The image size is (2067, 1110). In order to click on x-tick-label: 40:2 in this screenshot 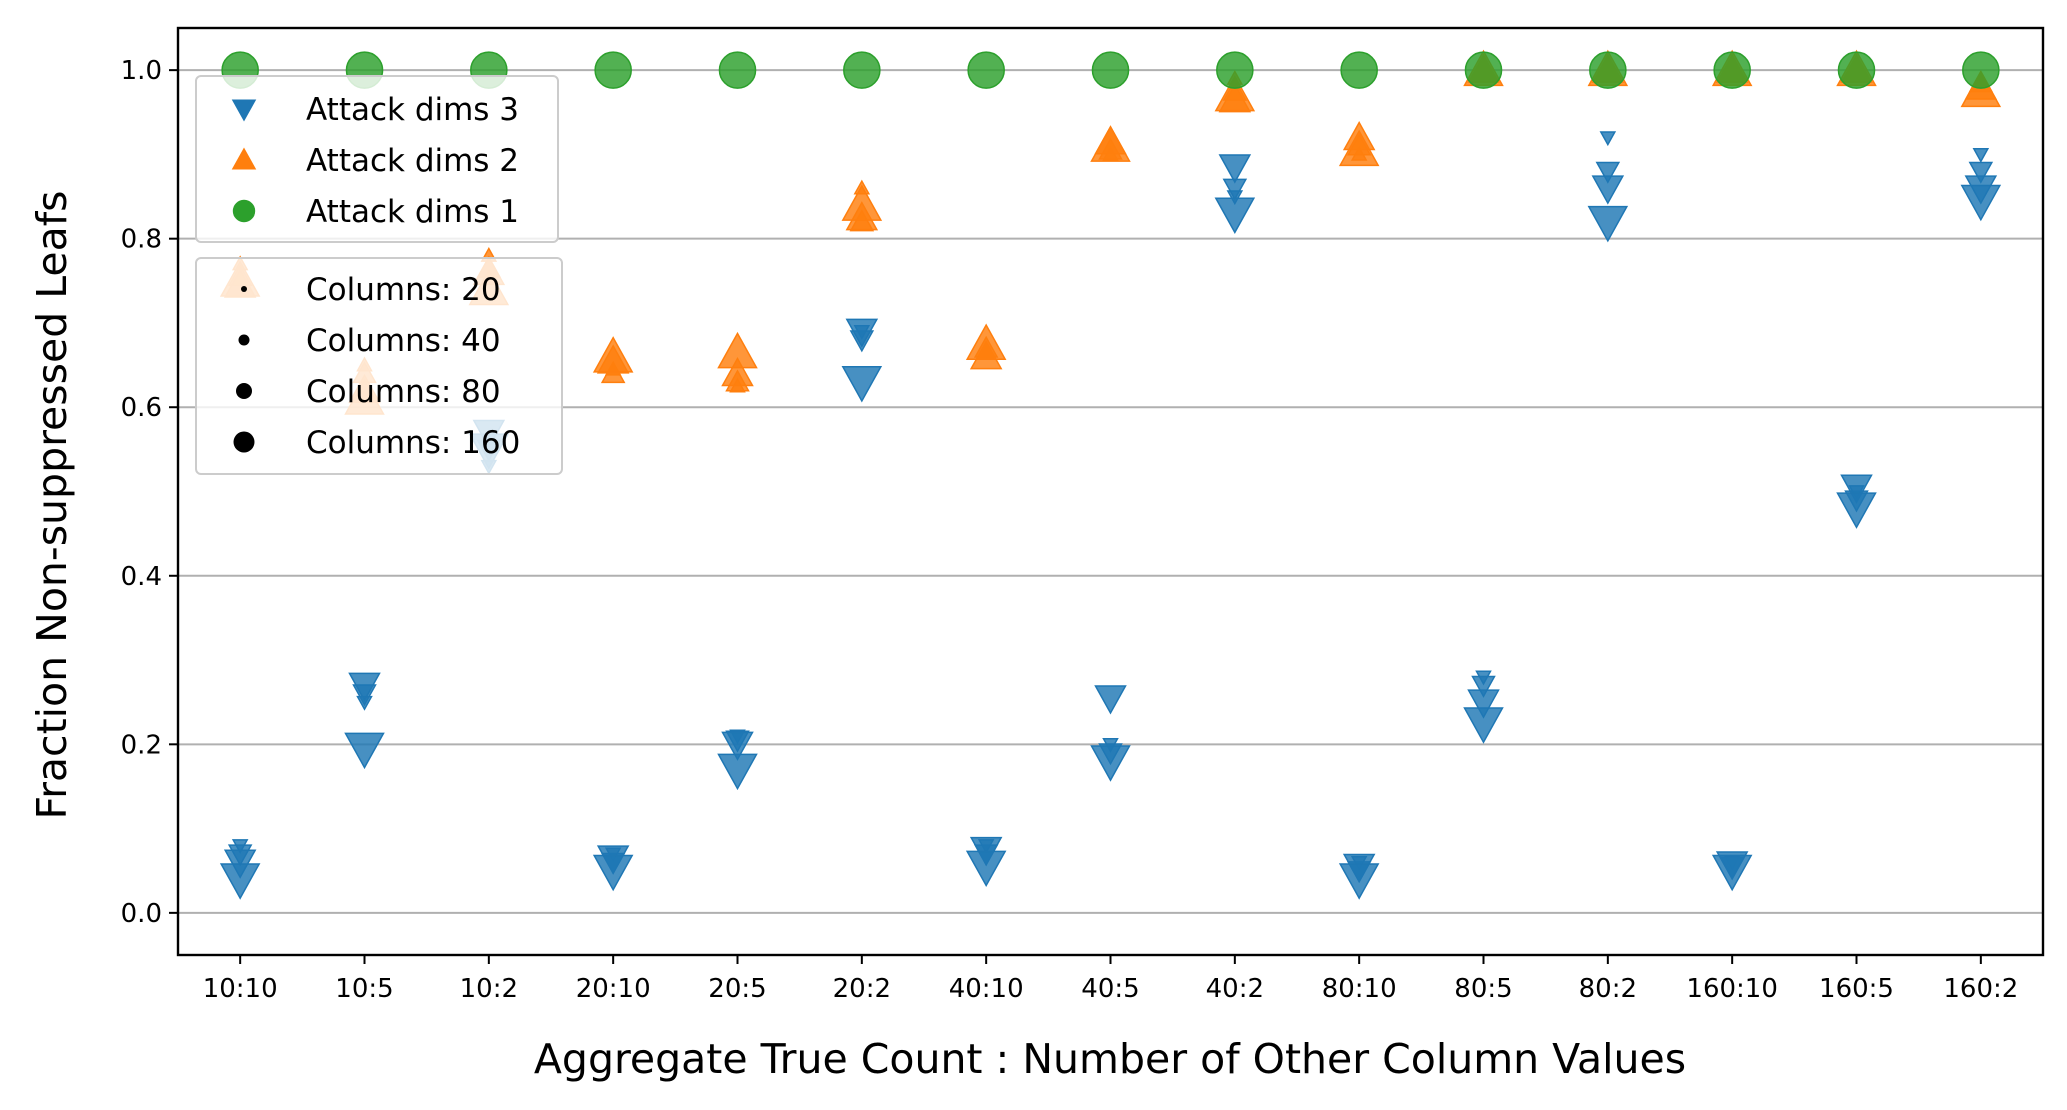, I will do `click(1235, 989)`.